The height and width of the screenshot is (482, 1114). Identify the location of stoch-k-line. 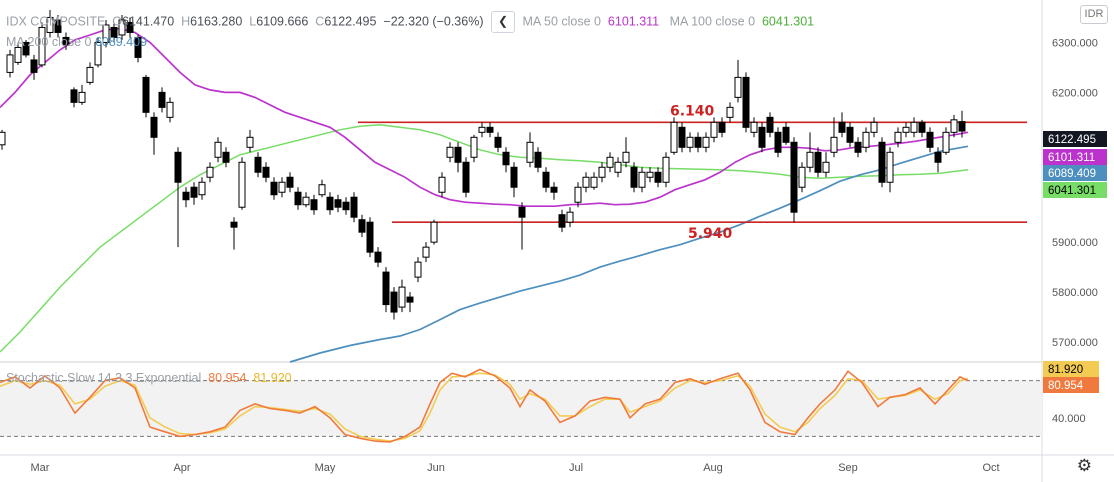
(484, 405).